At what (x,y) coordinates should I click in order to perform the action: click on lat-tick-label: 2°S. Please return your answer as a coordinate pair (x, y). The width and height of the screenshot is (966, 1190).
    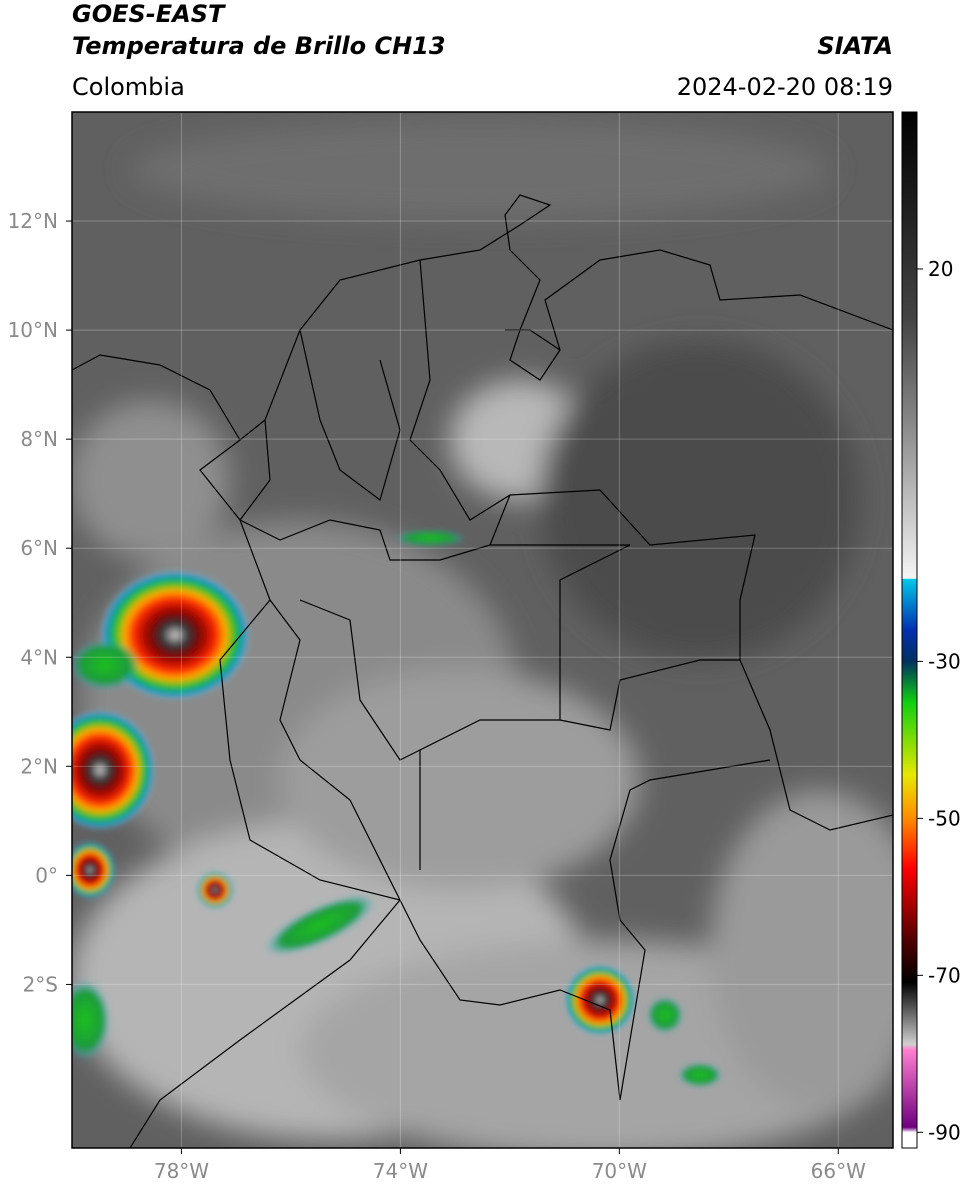
    Looking at the image, I should click on (40, 984).